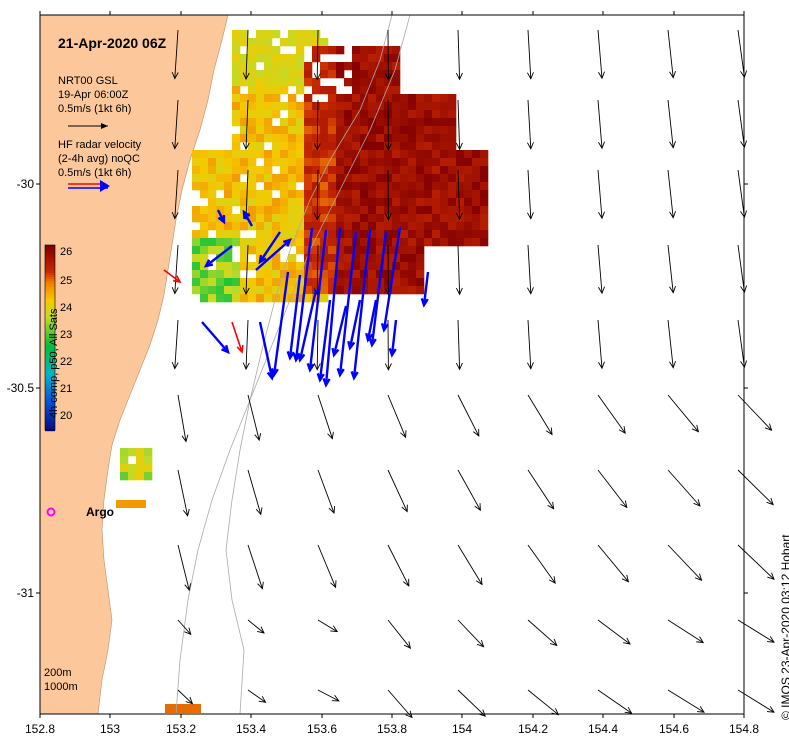 The width and height of the screenshot is (789, 750). What do you see at coordinates (237, 337) in the screenshot?
I see `radar-arrow-red` at bounding box center [237, 337].